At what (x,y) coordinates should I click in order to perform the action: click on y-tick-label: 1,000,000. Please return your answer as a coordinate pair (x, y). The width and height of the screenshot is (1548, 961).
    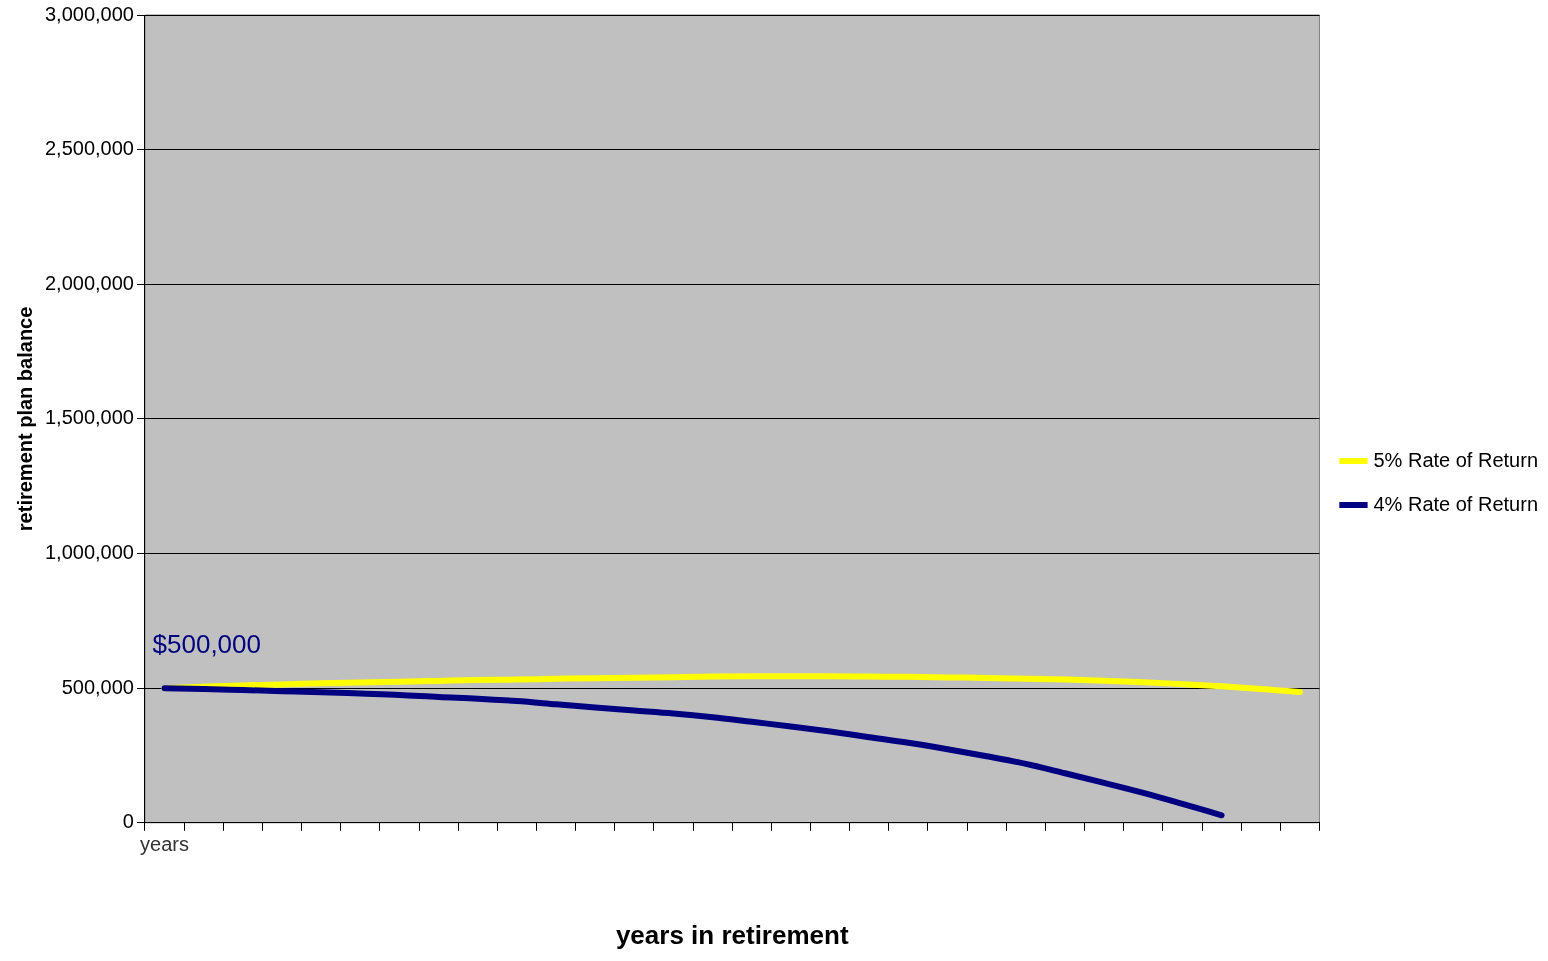
    Looking at the image, I should click on (89, 552).